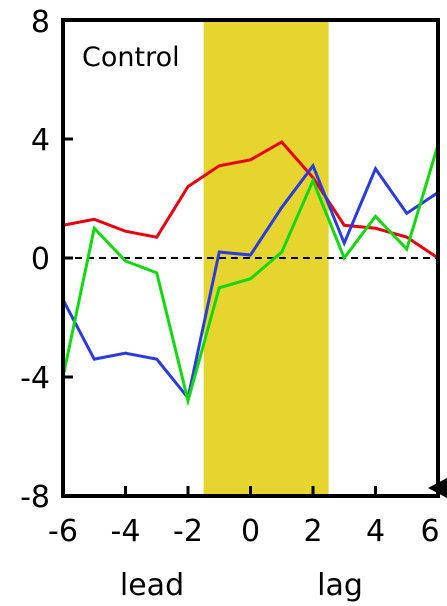 The width and height of the screenshot is (447, 606). I want to click on x-tick-label: 6, so click(429, 531).